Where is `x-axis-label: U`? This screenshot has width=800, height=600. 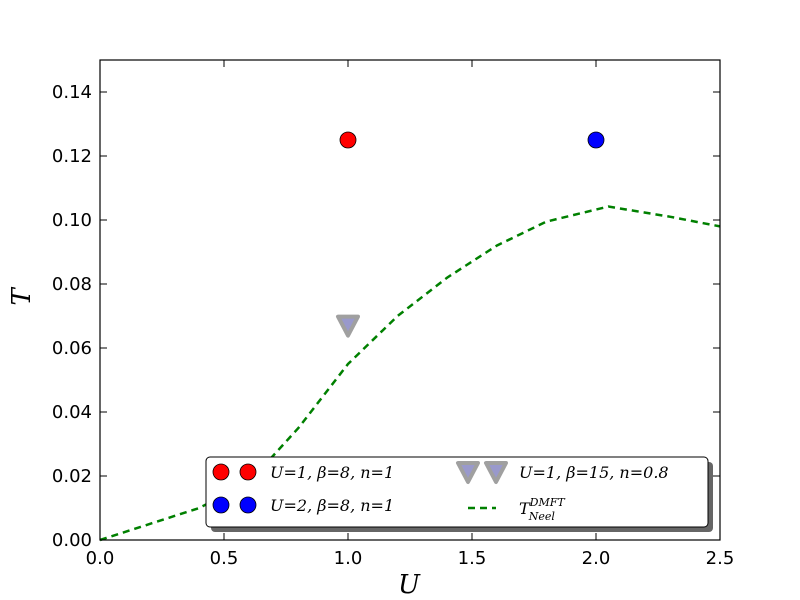 x-axis-label: U is located at coordinates (409, 585).